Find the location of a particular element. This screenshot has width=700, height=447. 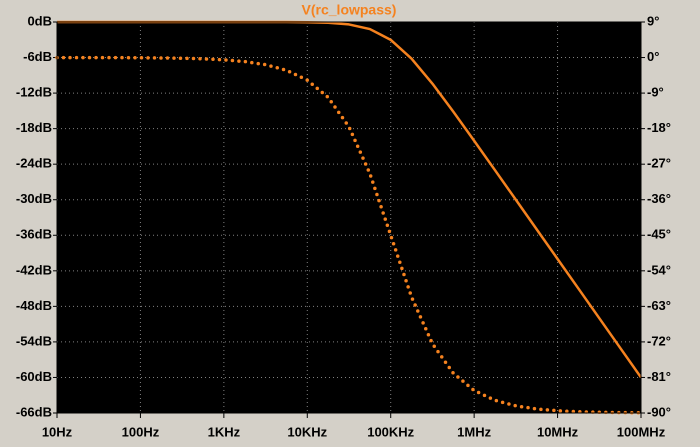

y2-tick-label: -72° is located at coordinates (659, 340).